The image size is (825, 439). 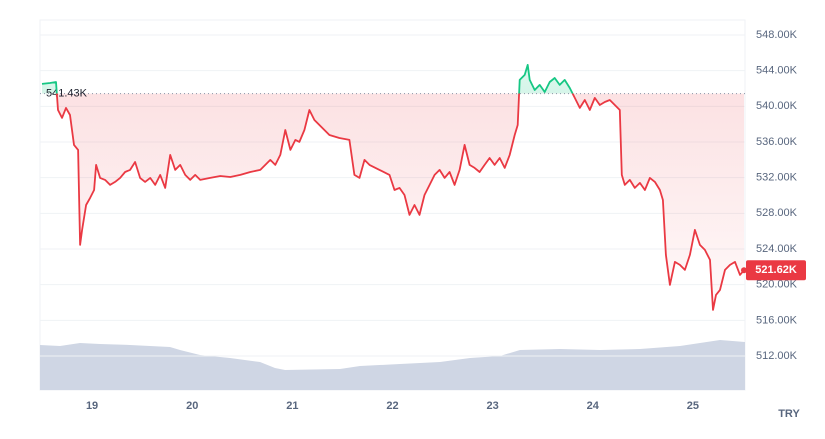 What do you see at coordinates (392, 365) in the screenshot?
I see `volume-area` at bounding box center [392, 365].